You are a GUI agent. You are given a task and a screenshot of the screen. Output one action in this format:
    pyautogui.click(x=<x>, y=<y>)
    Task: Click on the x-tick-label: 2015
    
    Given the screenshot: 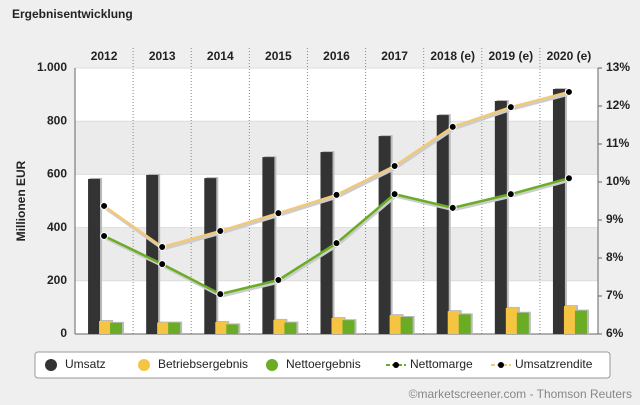 What is the action you would take?
    pyautogui.click(x=278, y=56)
    